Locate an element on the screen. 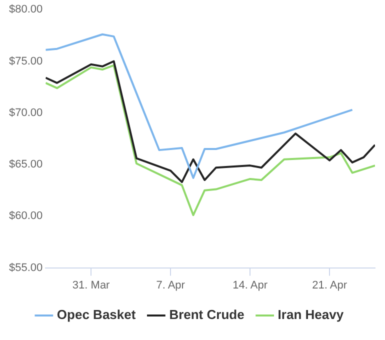 The height and width of the screenshot is (340, 385). legend-label: Iran Heavy is located at coordinates (311, 314).